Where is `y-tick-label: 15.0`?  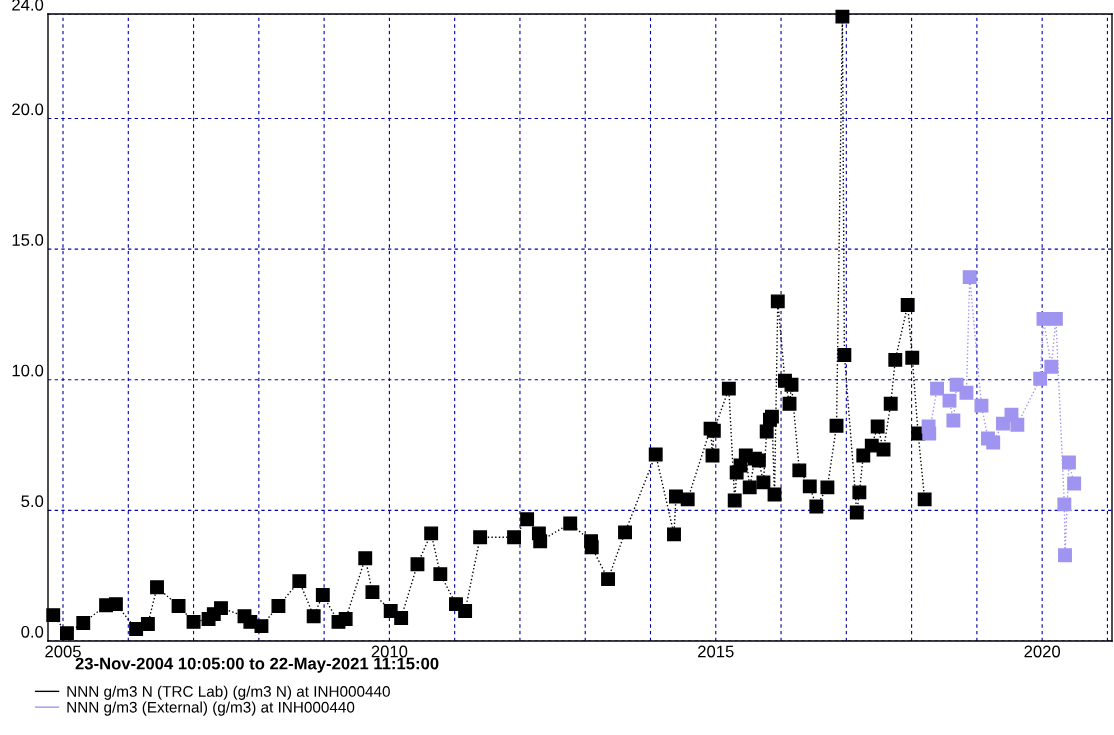 y-tick-label: 15.0 is located at coordinates (28, 240).